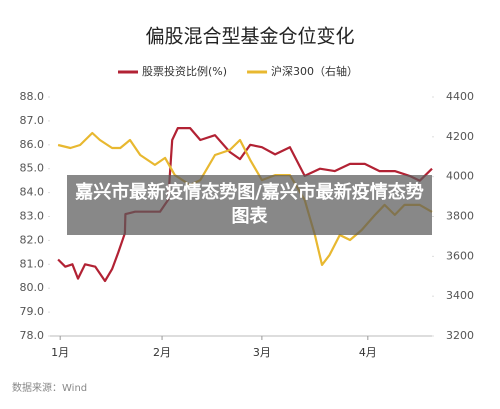 The image size is (500, 409). What do you see at coordinates (249, 205) in the screenshot?
I see `overlay-banner: 嘉兴市最新疫情态势图/嘉兴市最新疫情态势图表` at bounding box center [249, 205].